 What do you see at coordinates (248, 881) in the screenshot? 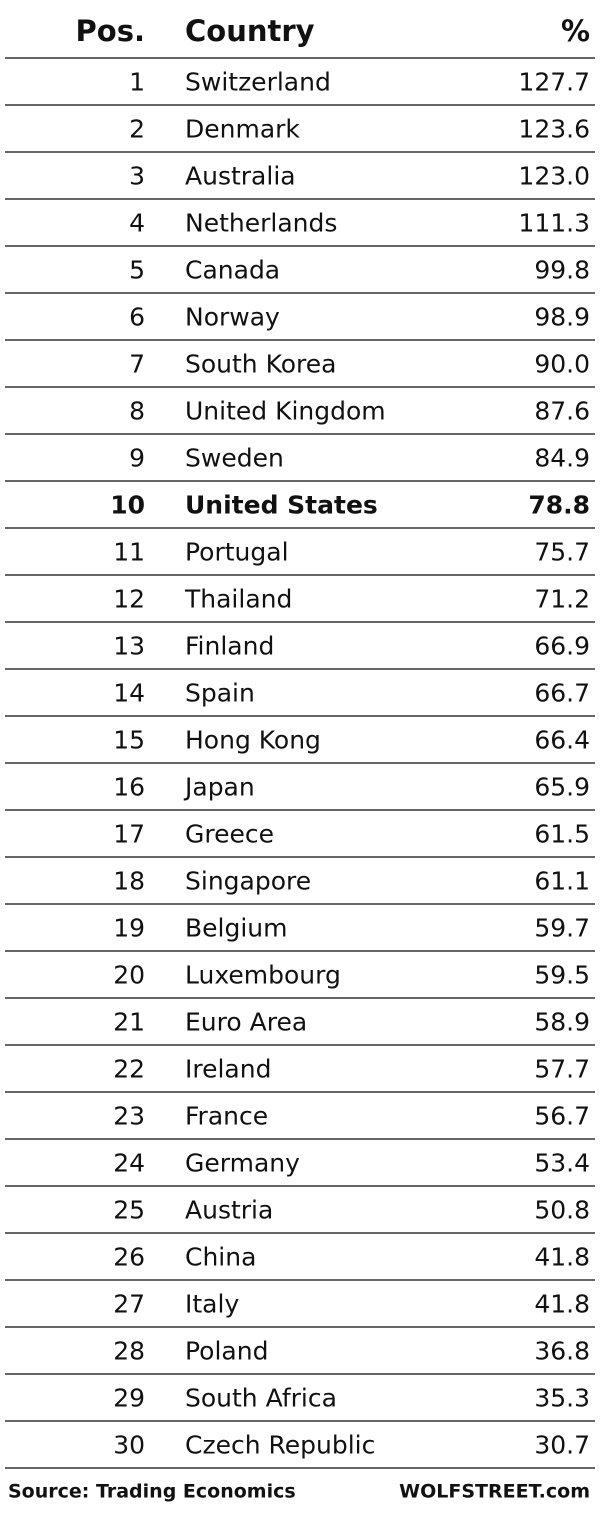
I see `table-cell: Singapore` at bounding box center [248, 881].